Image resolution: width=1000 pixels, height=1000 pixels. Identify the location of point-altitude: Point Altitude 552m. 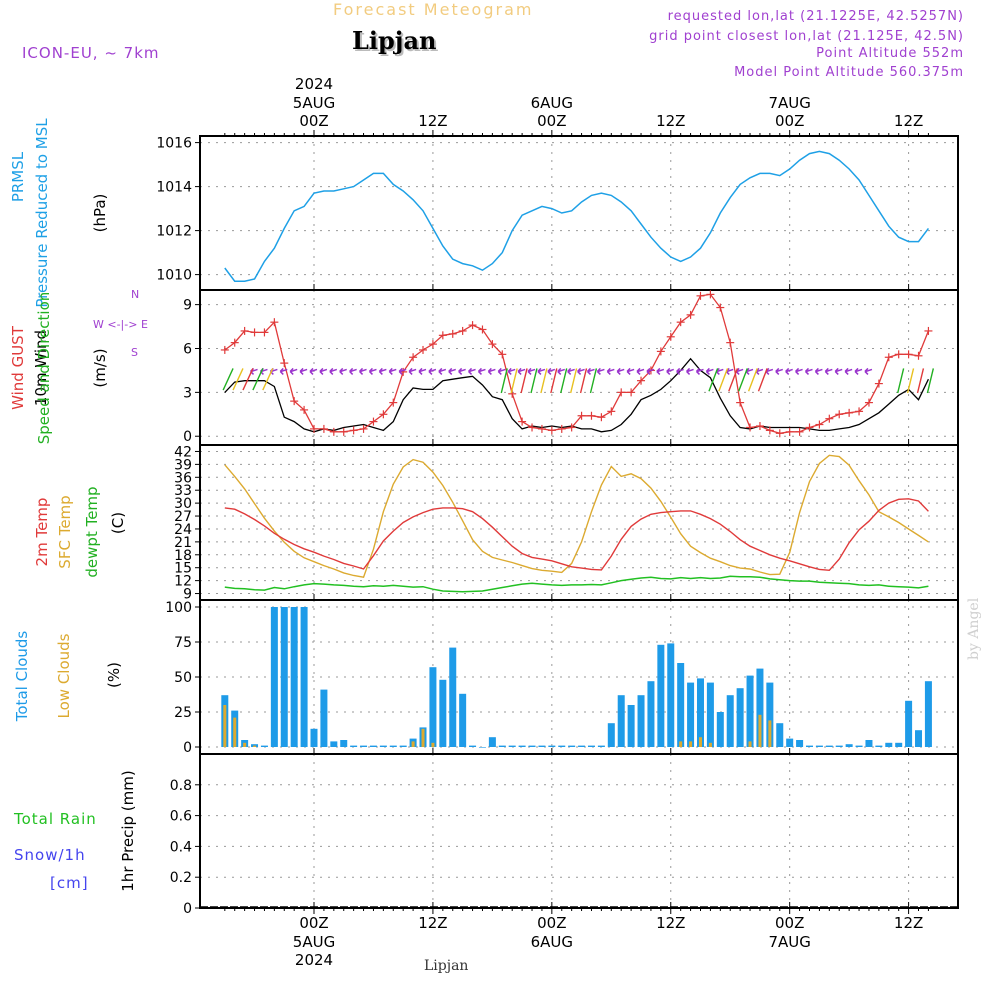
(890, 53).